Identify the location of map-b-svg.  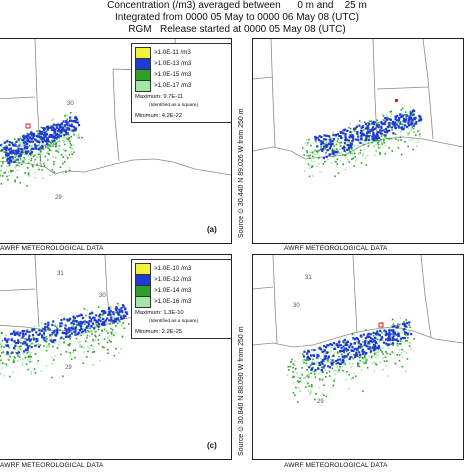
(358, 108).